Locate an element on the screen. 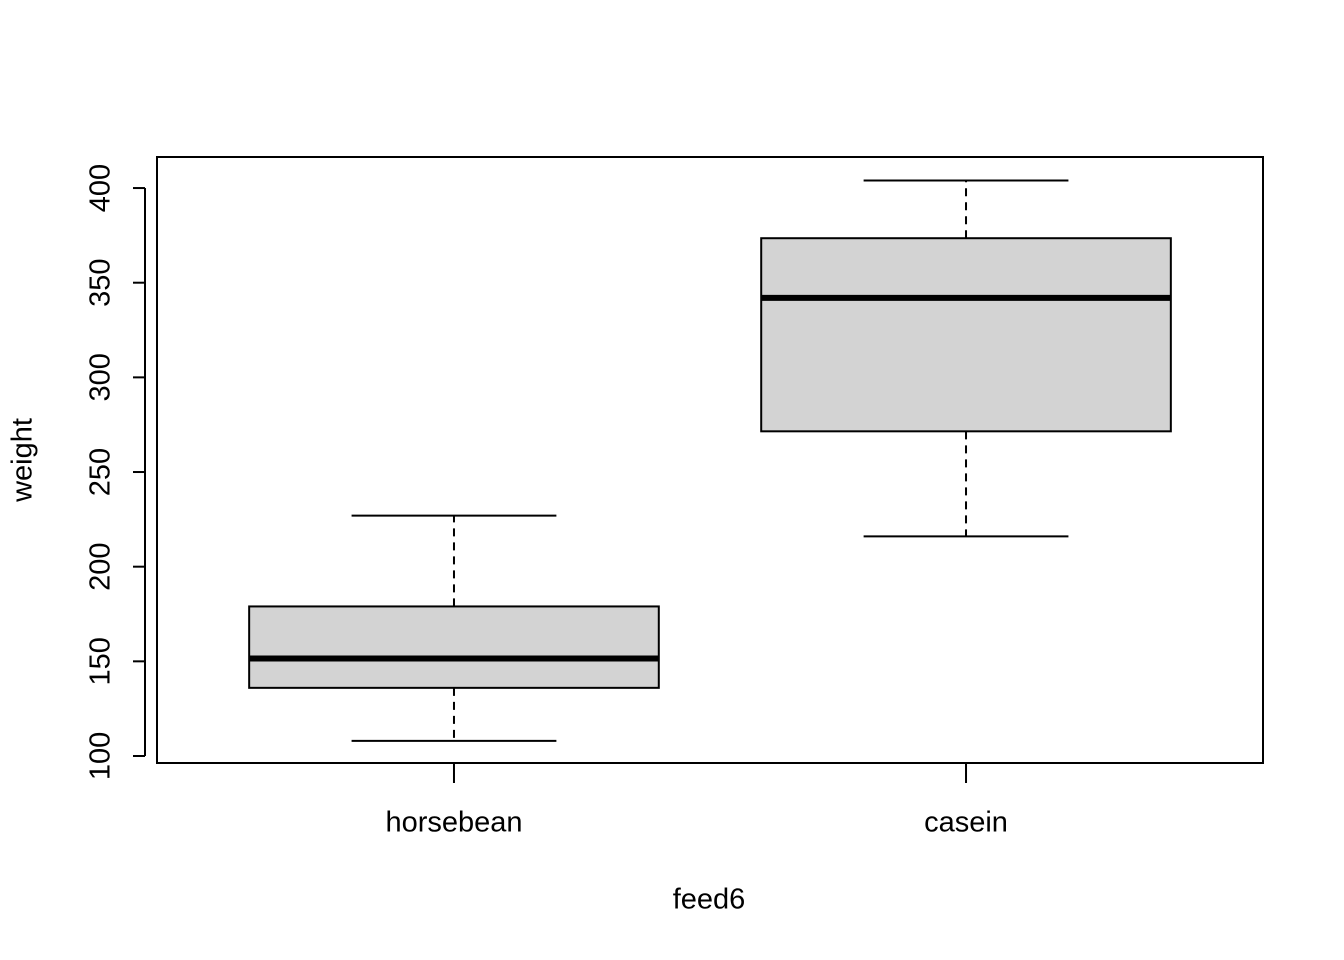 The width and height of the screenshot is (1344, 960). x-tick-label: casein is located at coordinates (966, 823).